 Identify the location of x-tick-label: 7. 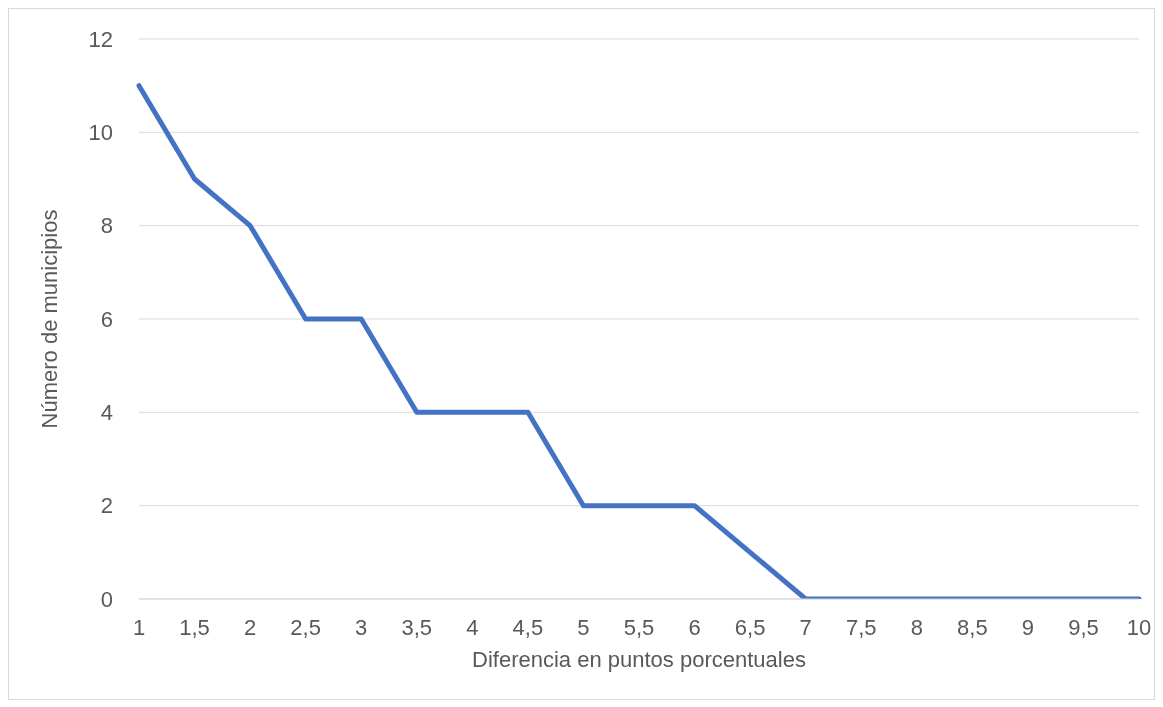
(805, 627).